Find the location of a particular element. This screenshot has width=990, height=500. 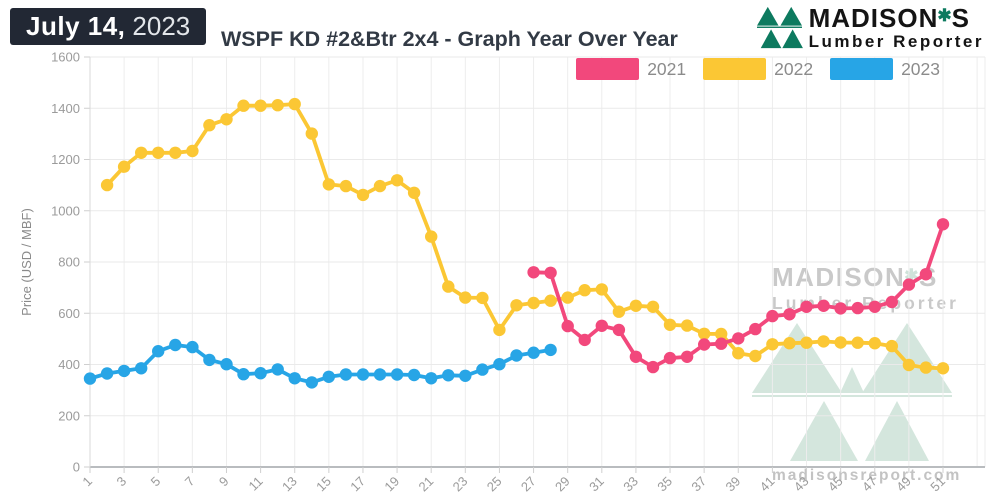

legend-item-2021: 2021 is located at coordinates (631, 69).